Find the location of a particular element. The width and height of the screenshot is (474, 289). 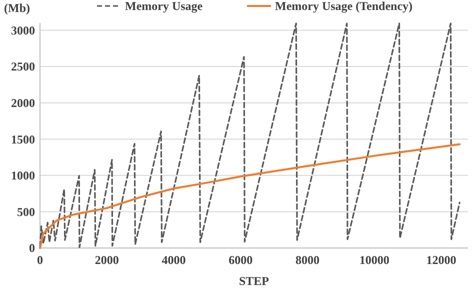

x-tick-label: 8000 is located at coordinates (308, 260).